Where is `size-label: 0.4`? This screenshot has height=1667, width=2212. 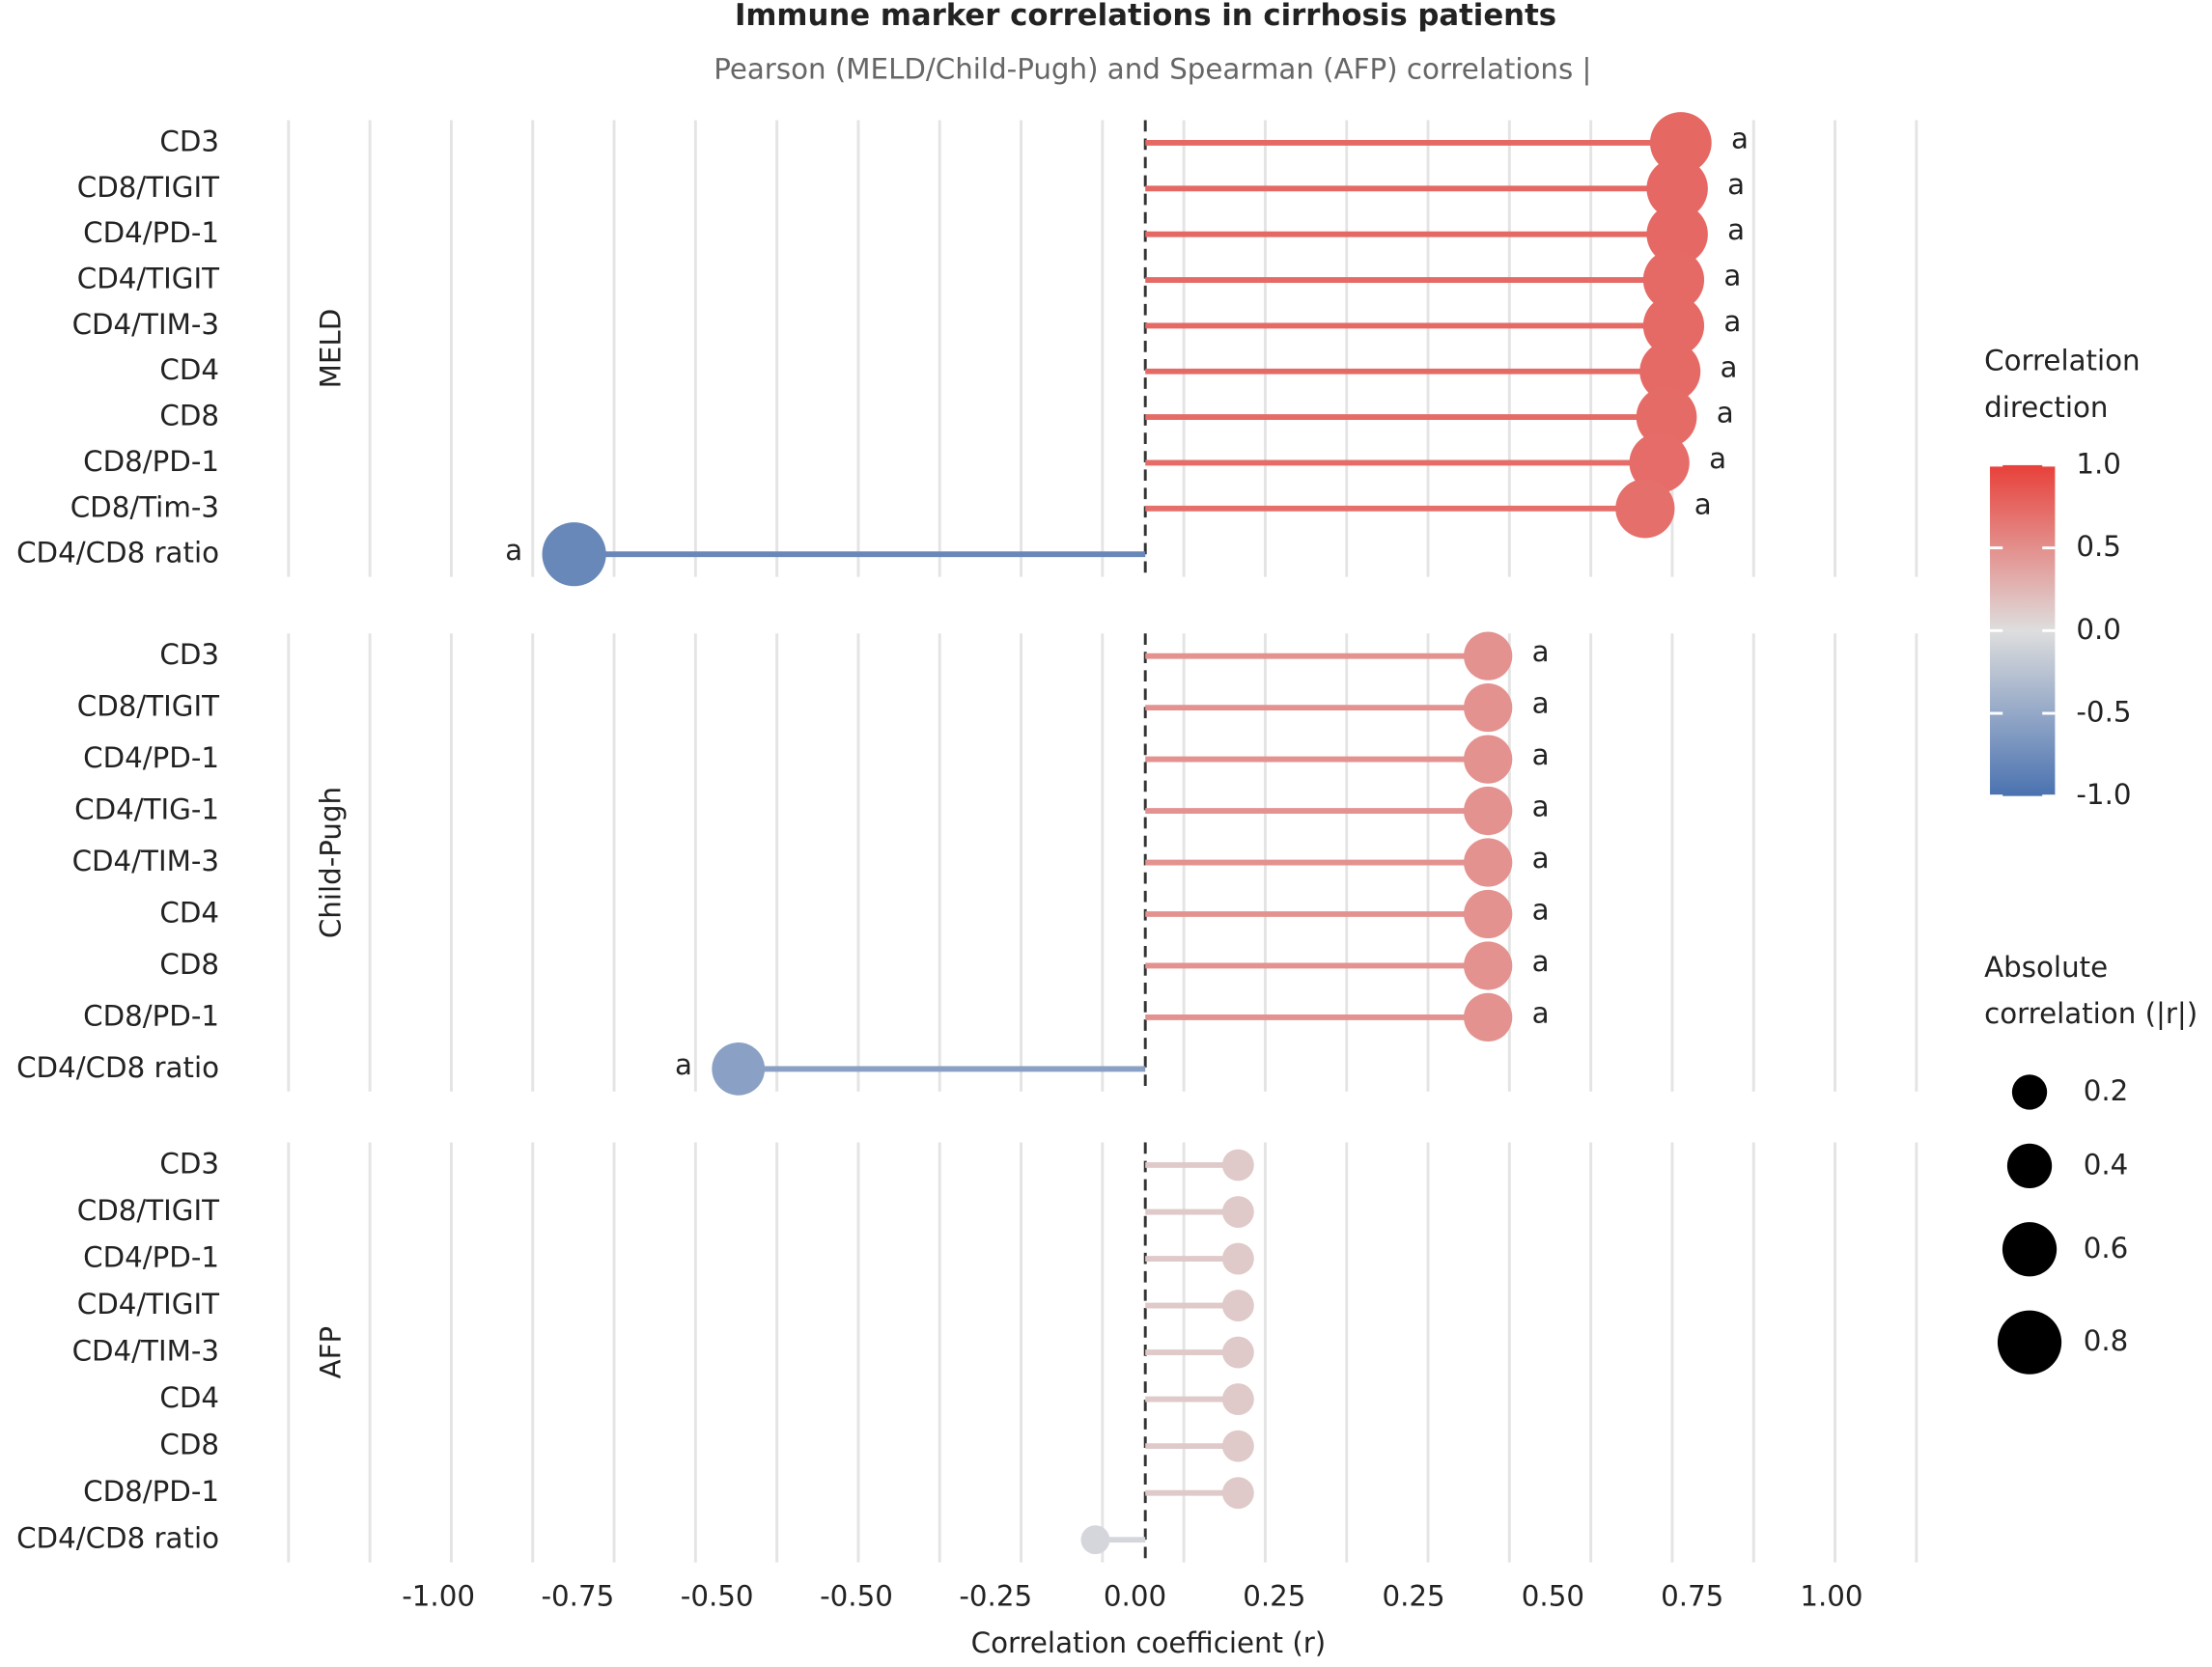
size-label: 0.4 is located at coordinates (2107, 1164).